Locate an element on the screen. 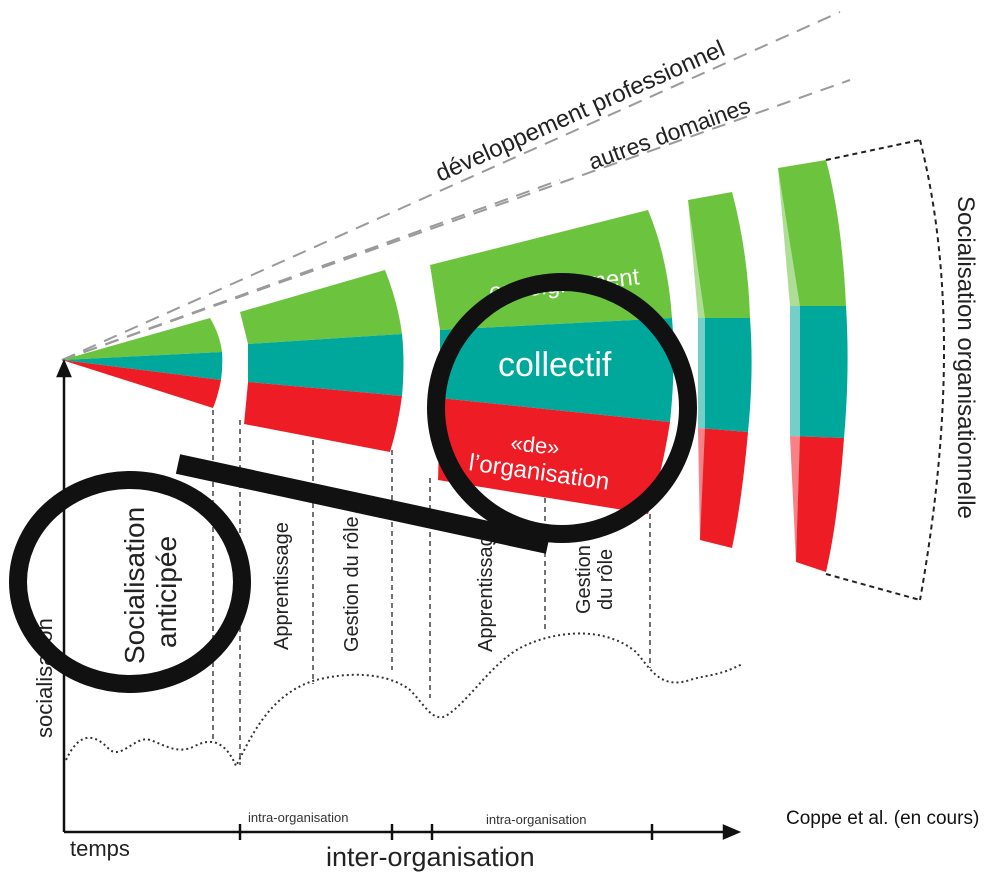  label-role-management-1: Gestion du rôle is located at coordinates (352, 584).